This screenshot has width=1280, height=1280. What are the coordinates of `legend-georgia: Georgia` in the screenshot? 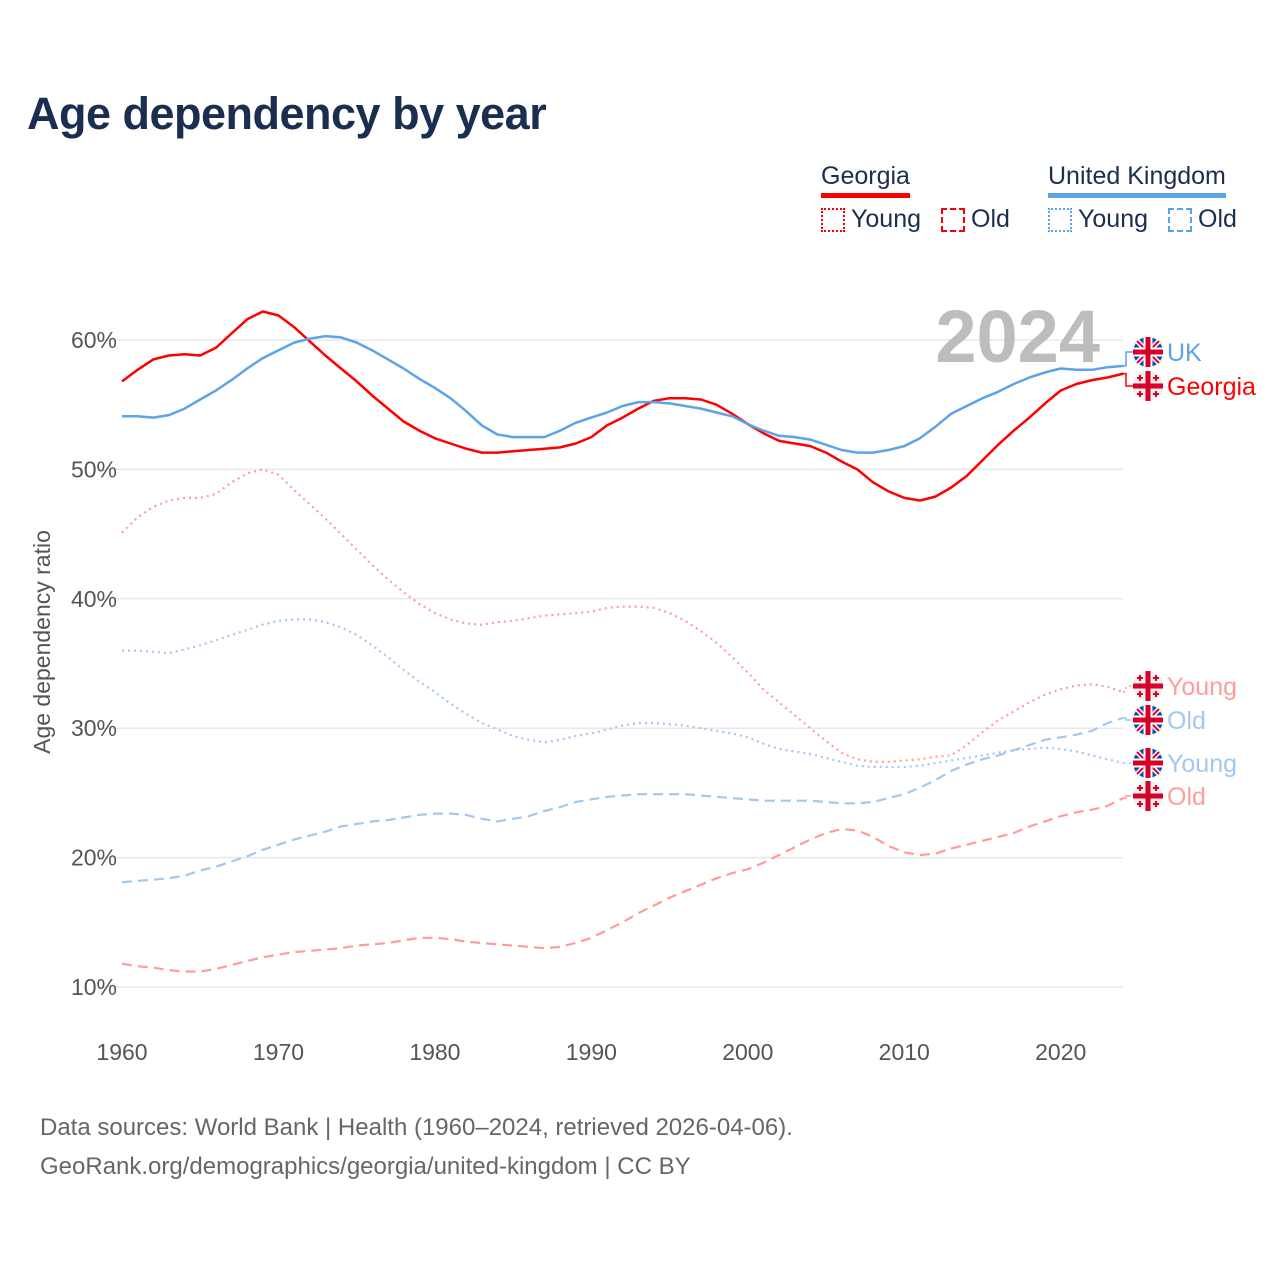 It's located at (865, 180).